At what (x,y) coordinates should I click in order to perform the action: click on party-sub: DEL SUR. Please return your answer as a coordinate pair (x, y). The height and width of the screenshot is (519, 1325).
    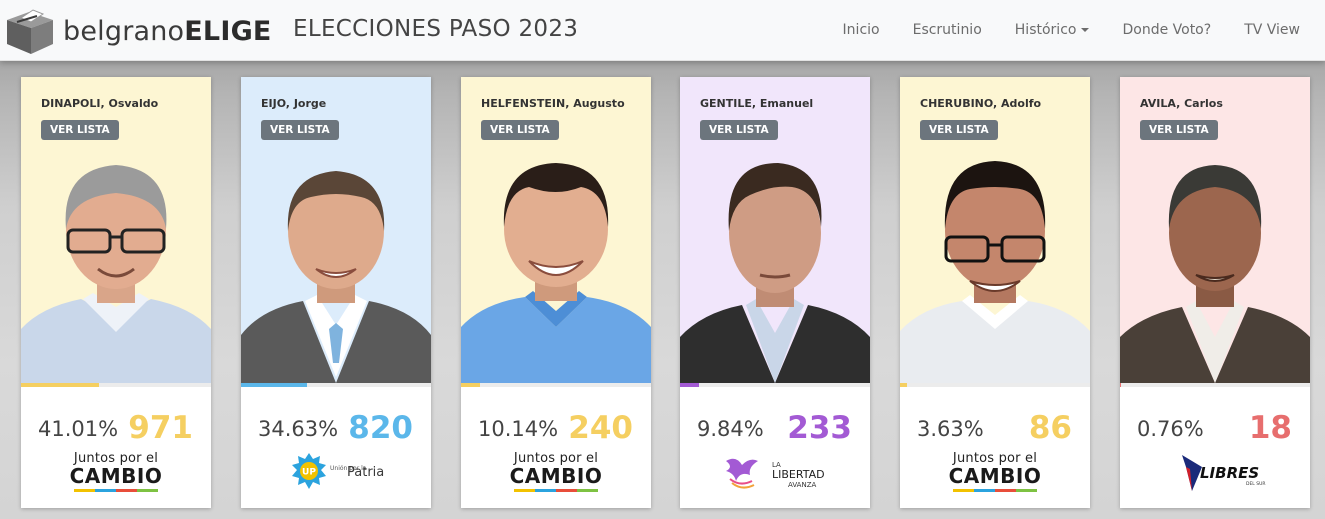
    Looking at the image, I should click on (1256, 484).